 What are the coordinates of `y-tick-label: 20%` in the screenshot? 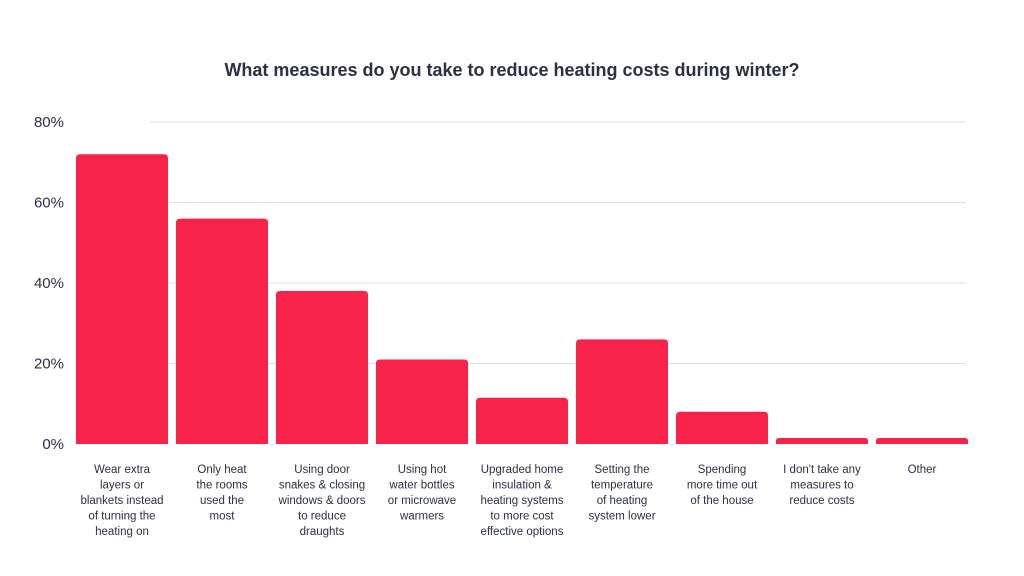 It's located at (49, 364).